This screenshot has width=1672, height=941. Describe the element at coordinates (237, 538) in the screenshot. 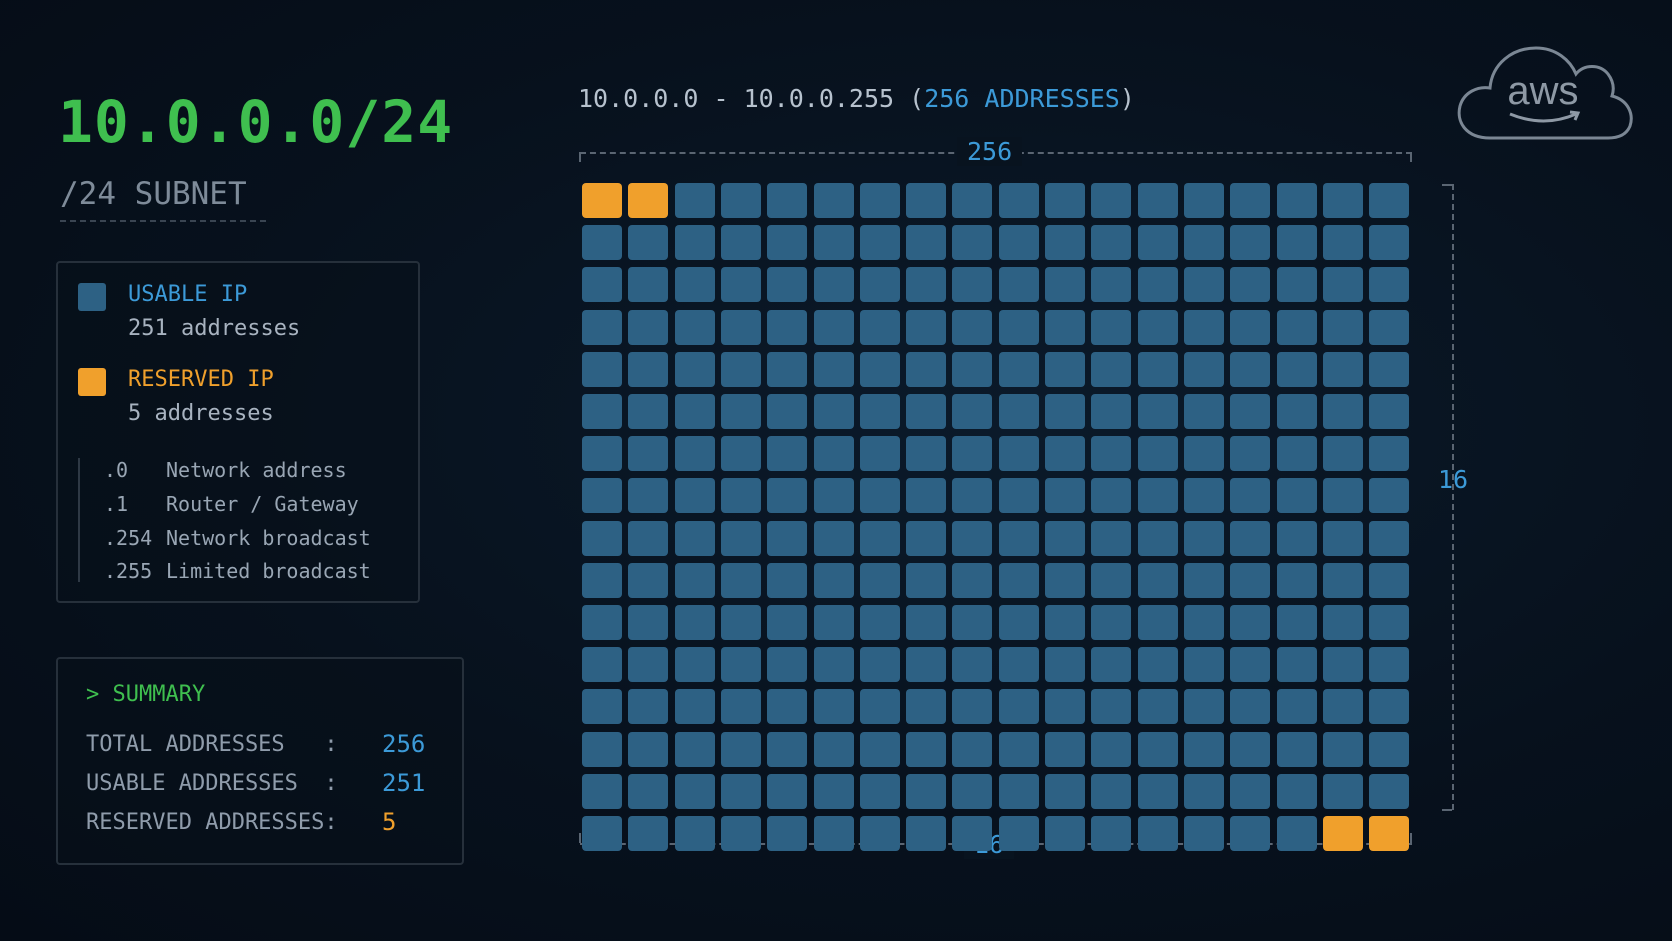

I see `reserved-note: .254 Network broadcast` at that location.